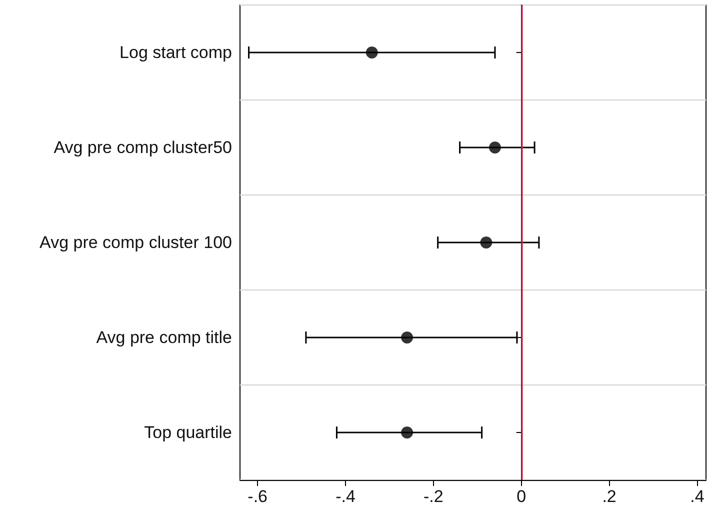 This screenshot has height=517, width=708. What do you see at coordinates (434, 496) in the screenshot?
I see `x-tick-label: -.2` at bounding box center [434, 496].